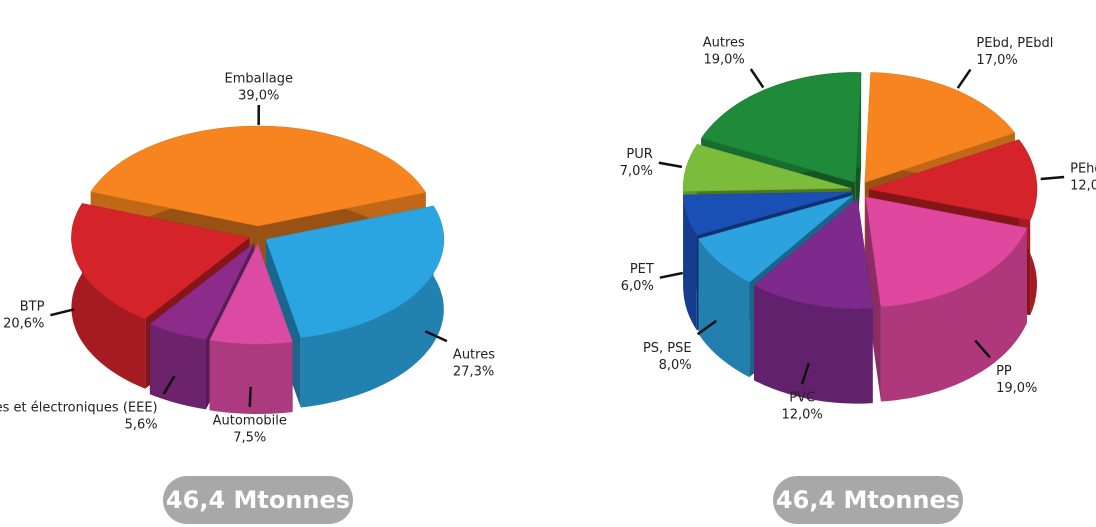  I want to click on slice-value-label: 7,0%, so click(636, 171).